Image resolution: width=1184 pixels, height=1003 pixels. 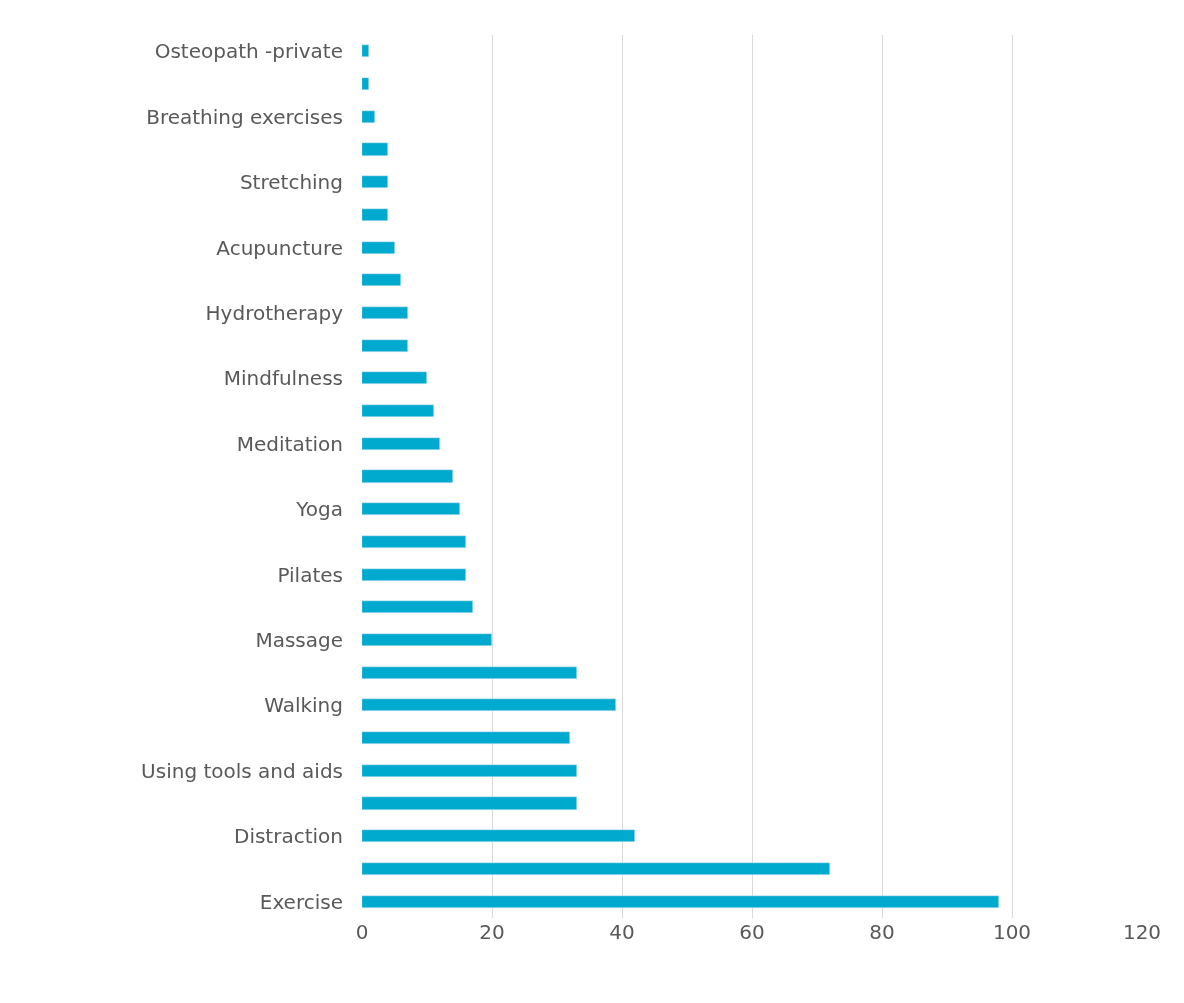 I want to click on y-tick-label: Hydrotherapy, so click(x=274, y=312).